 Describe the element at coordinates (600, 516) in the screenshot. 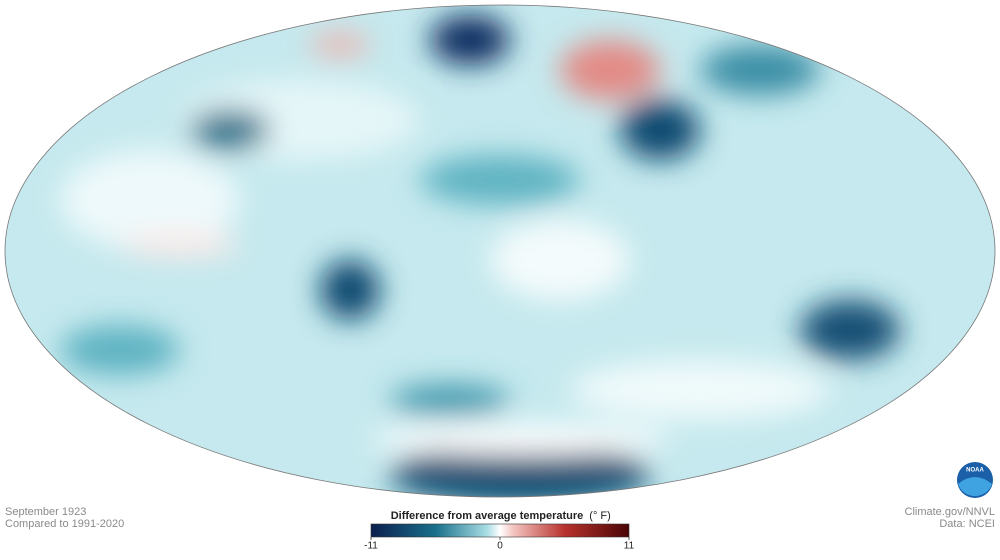

I see `colorbar-unit: (° F)` at that location.